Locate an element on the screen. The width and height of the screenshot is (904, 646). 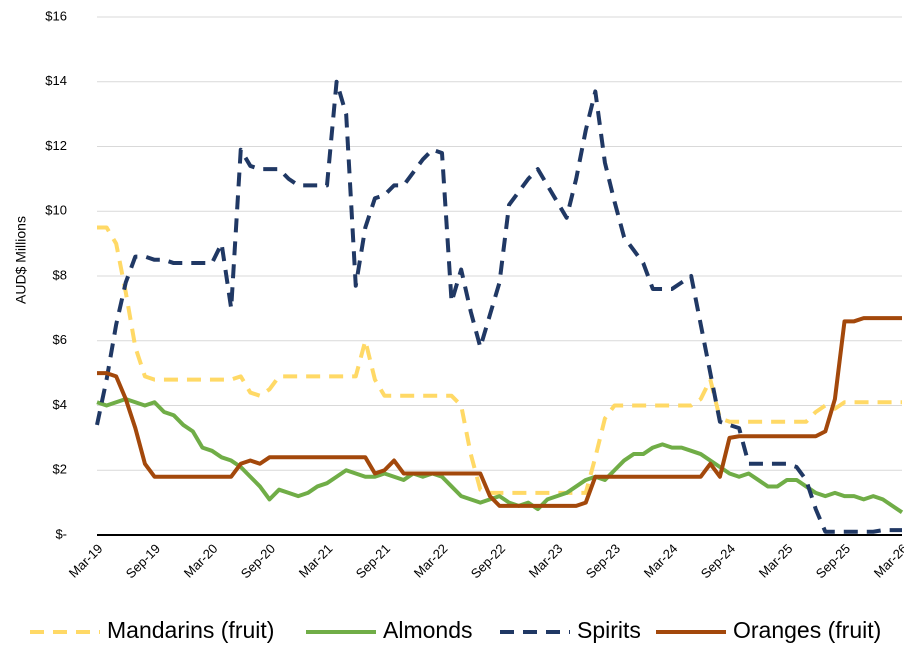
x-tick-label: Mar-19 is located at coordinates (86, 561).